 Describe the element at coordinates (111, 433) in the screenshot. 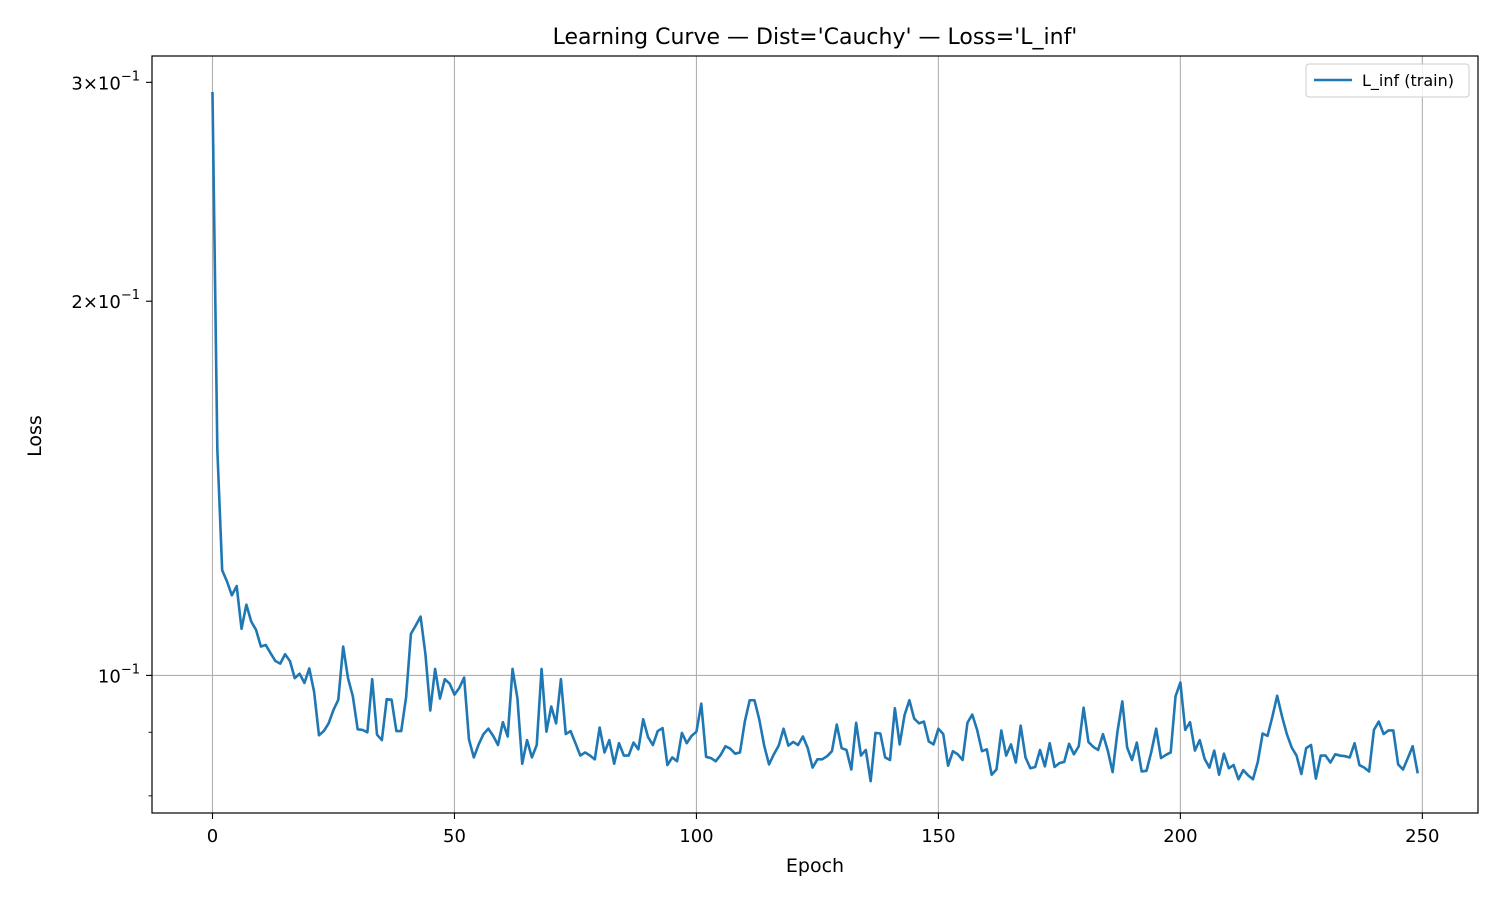

I see `y-axis-ticks: 10−1 2×10⁻¹ 3×10⁻¹` at that location.